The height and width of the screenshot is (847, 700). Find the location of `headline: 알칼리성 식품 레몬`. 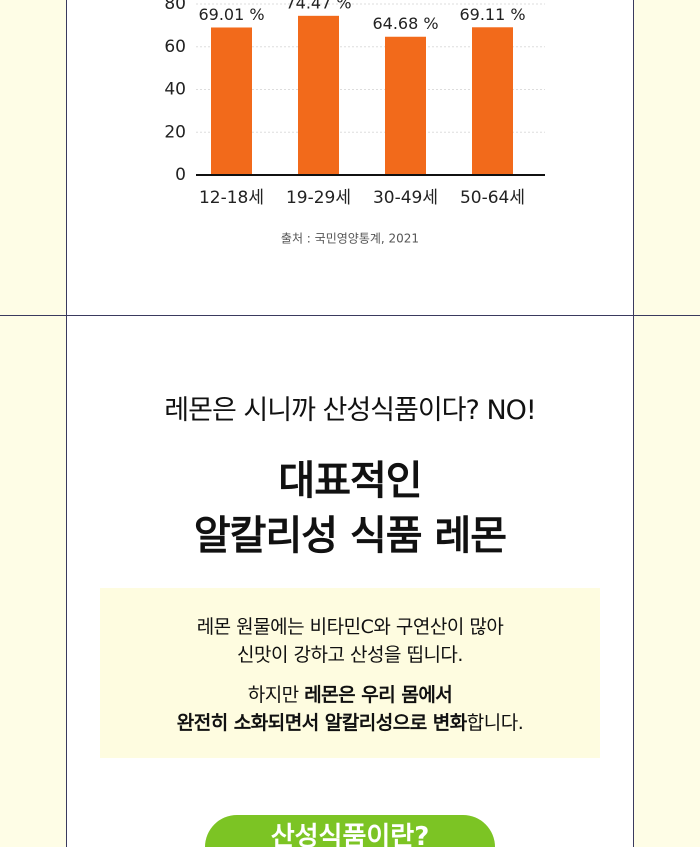

headline: 알칼리성 식품 레몬 is located at coordinates (350, 536).